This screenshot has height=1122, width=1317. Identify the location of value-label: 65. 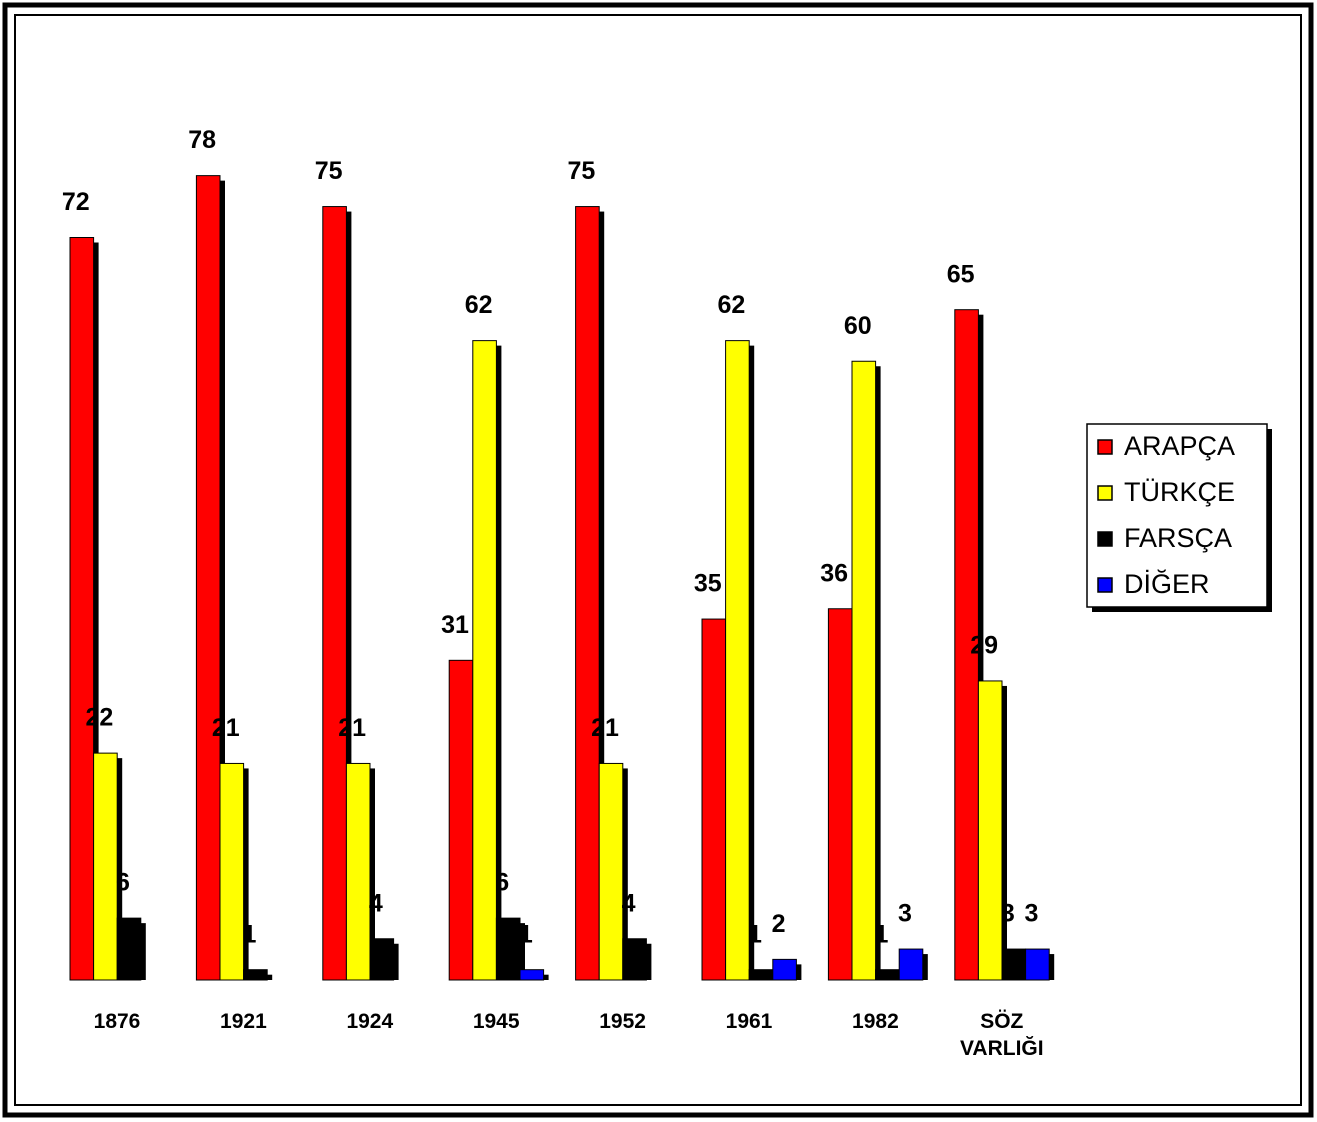
(961, 274).